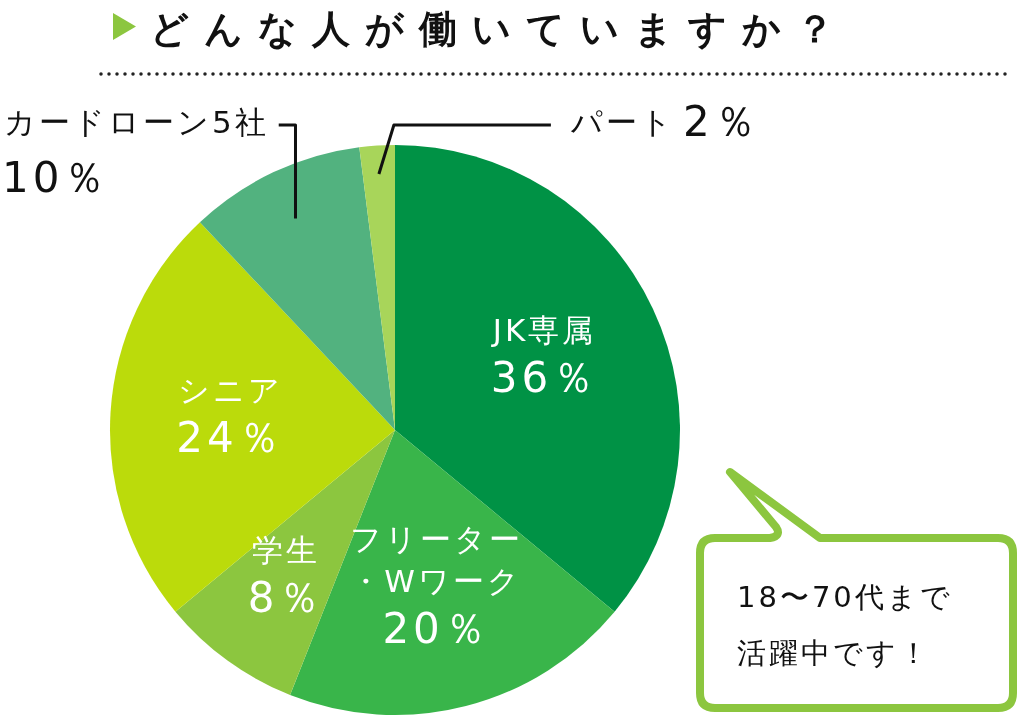  Describe the element at coordinates (544, 377) in the screenshot. I see `data-label: 36％` at that location.